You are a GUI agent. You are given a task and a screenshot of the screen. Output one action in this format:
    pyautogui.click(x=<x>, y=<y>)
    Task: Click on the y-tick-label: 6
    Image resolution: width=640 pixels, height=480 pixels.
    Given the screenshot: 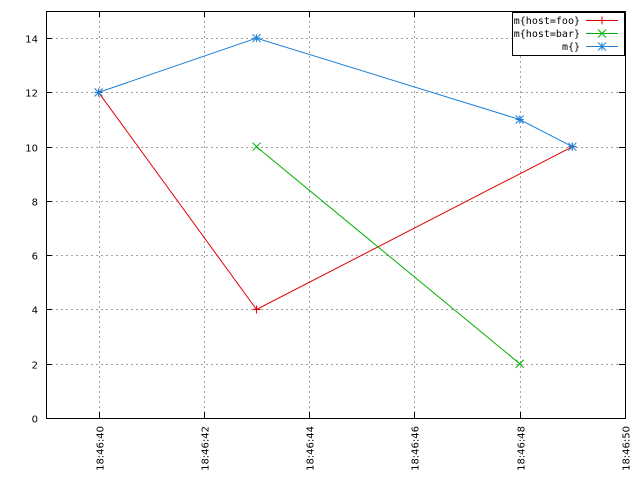 What is the action you would take?
    pyautogui.click(x=35, y=257)
    